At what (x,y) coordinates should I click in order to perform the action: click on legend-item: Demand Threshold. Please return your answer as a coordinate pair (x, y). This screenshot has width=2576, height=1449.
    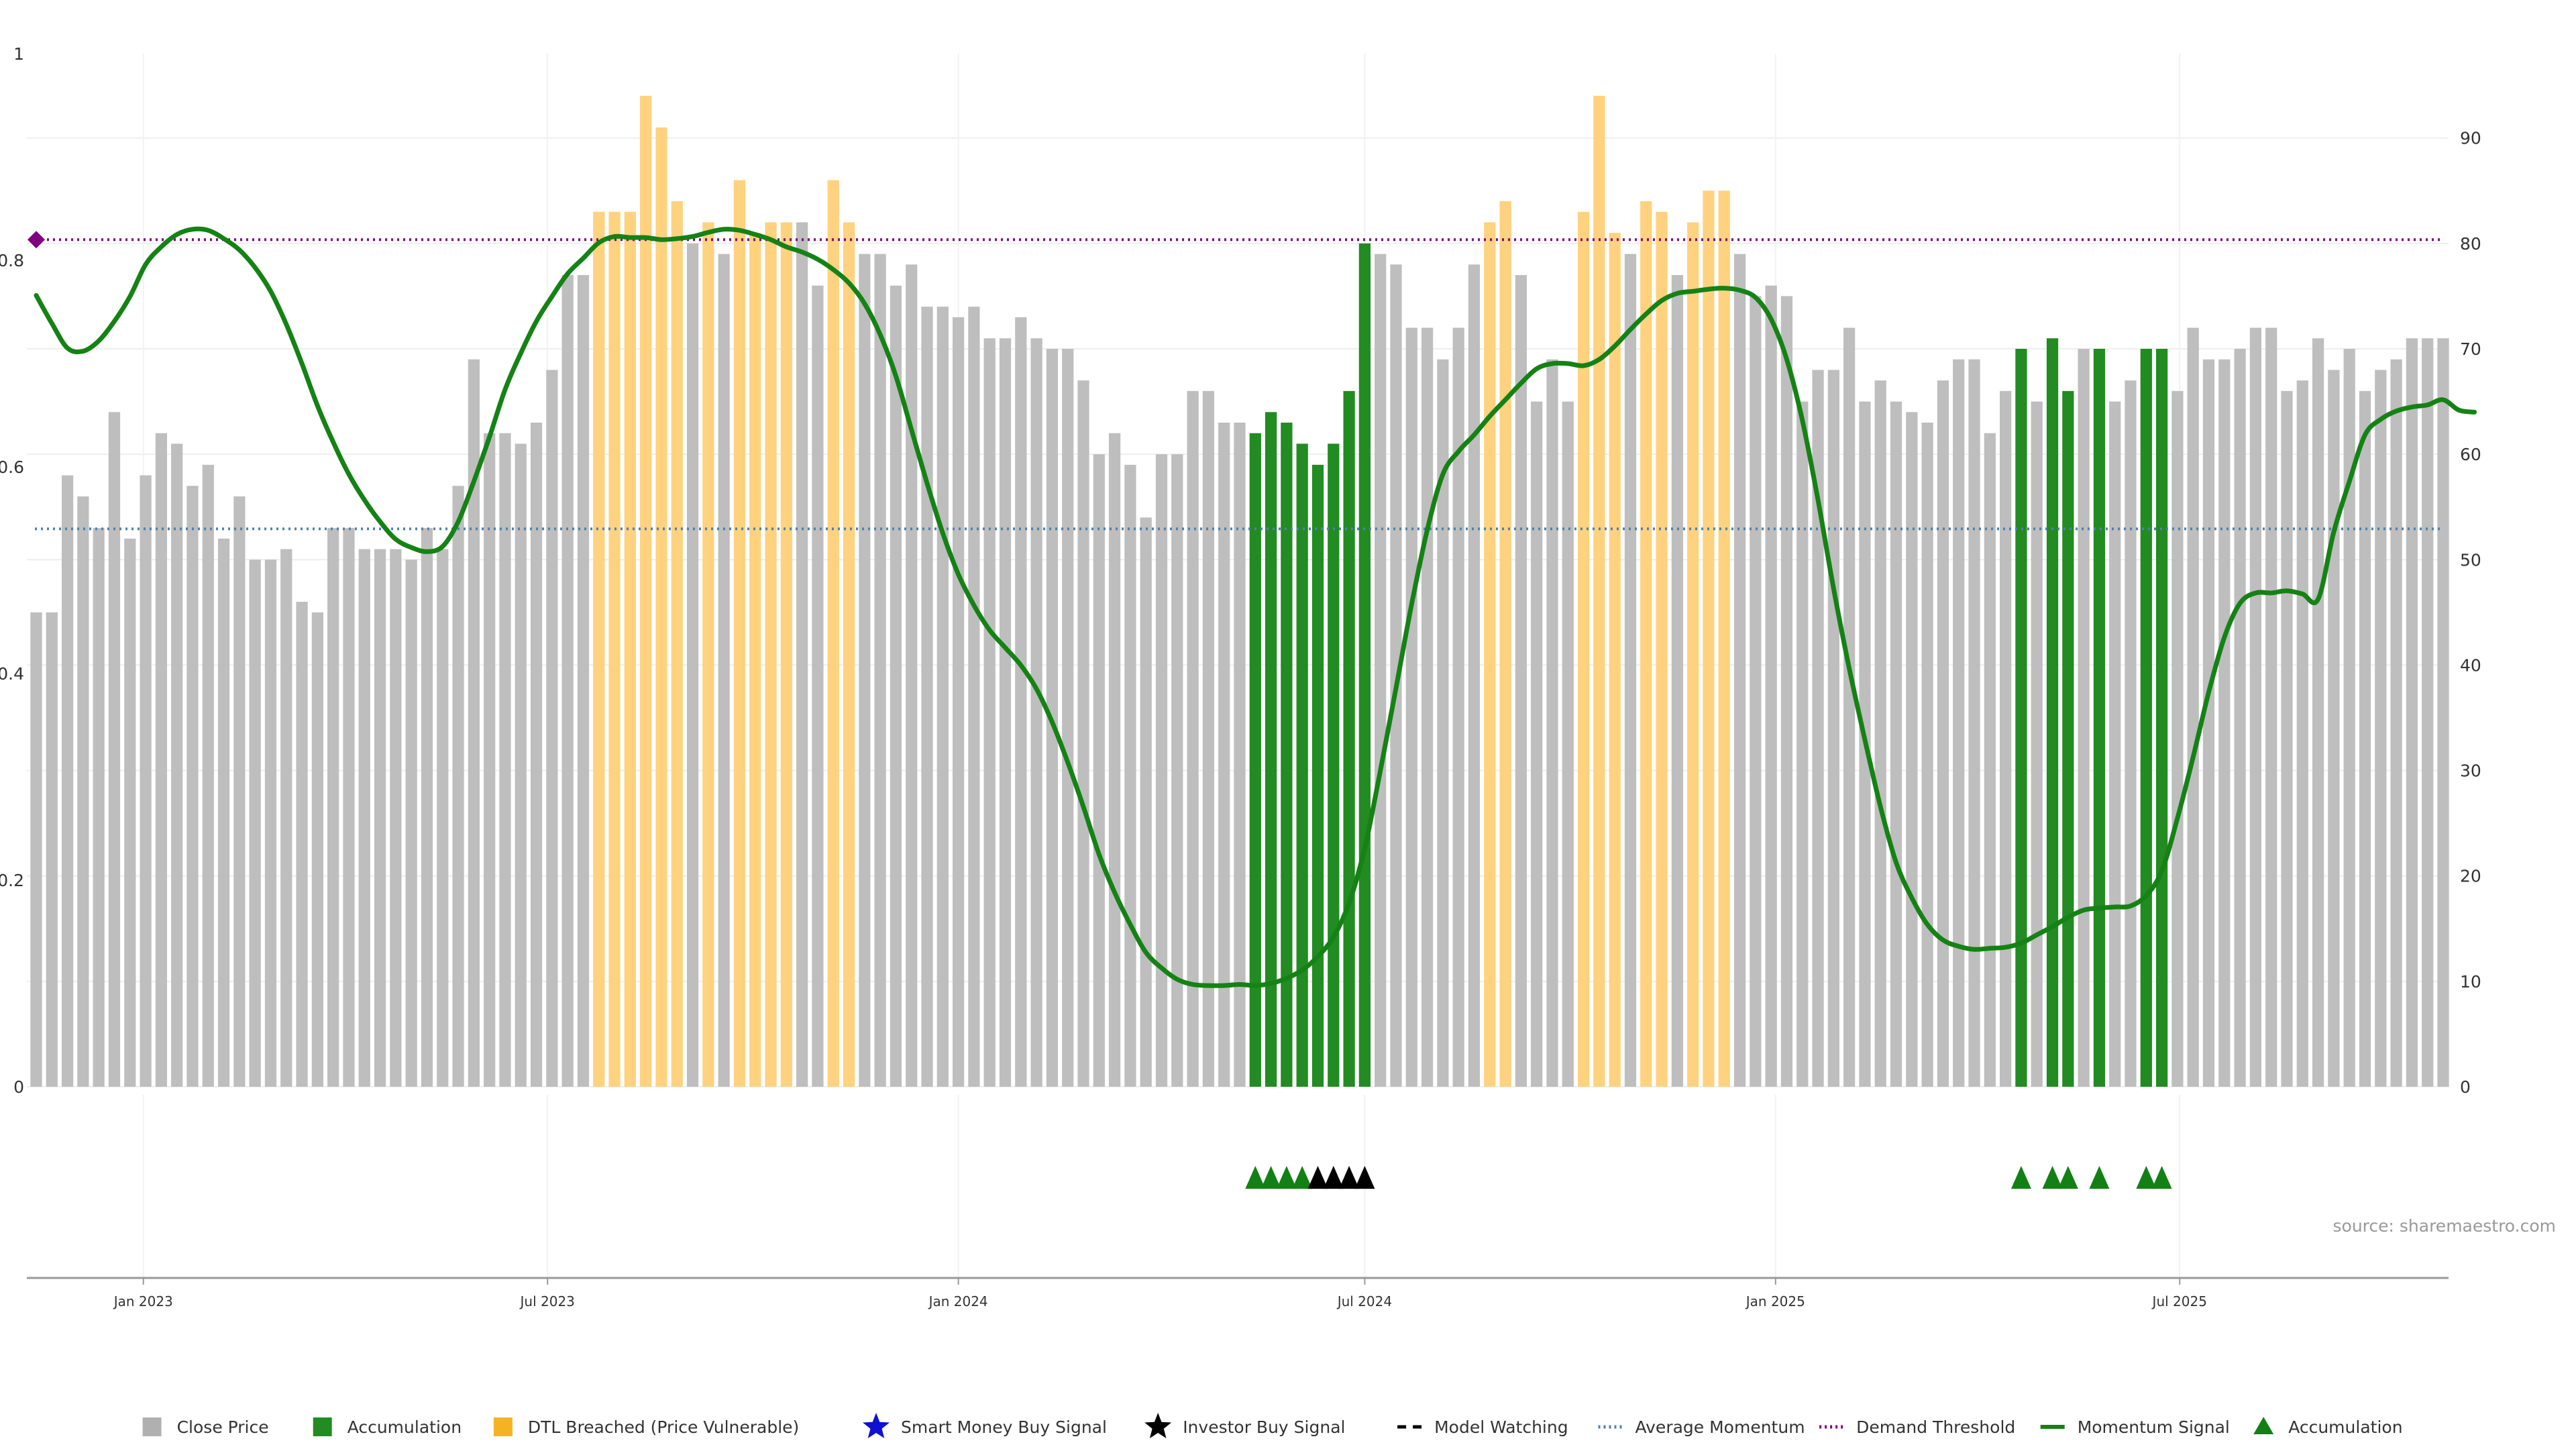
    Looking at the image, I should click on (1917, 1427).